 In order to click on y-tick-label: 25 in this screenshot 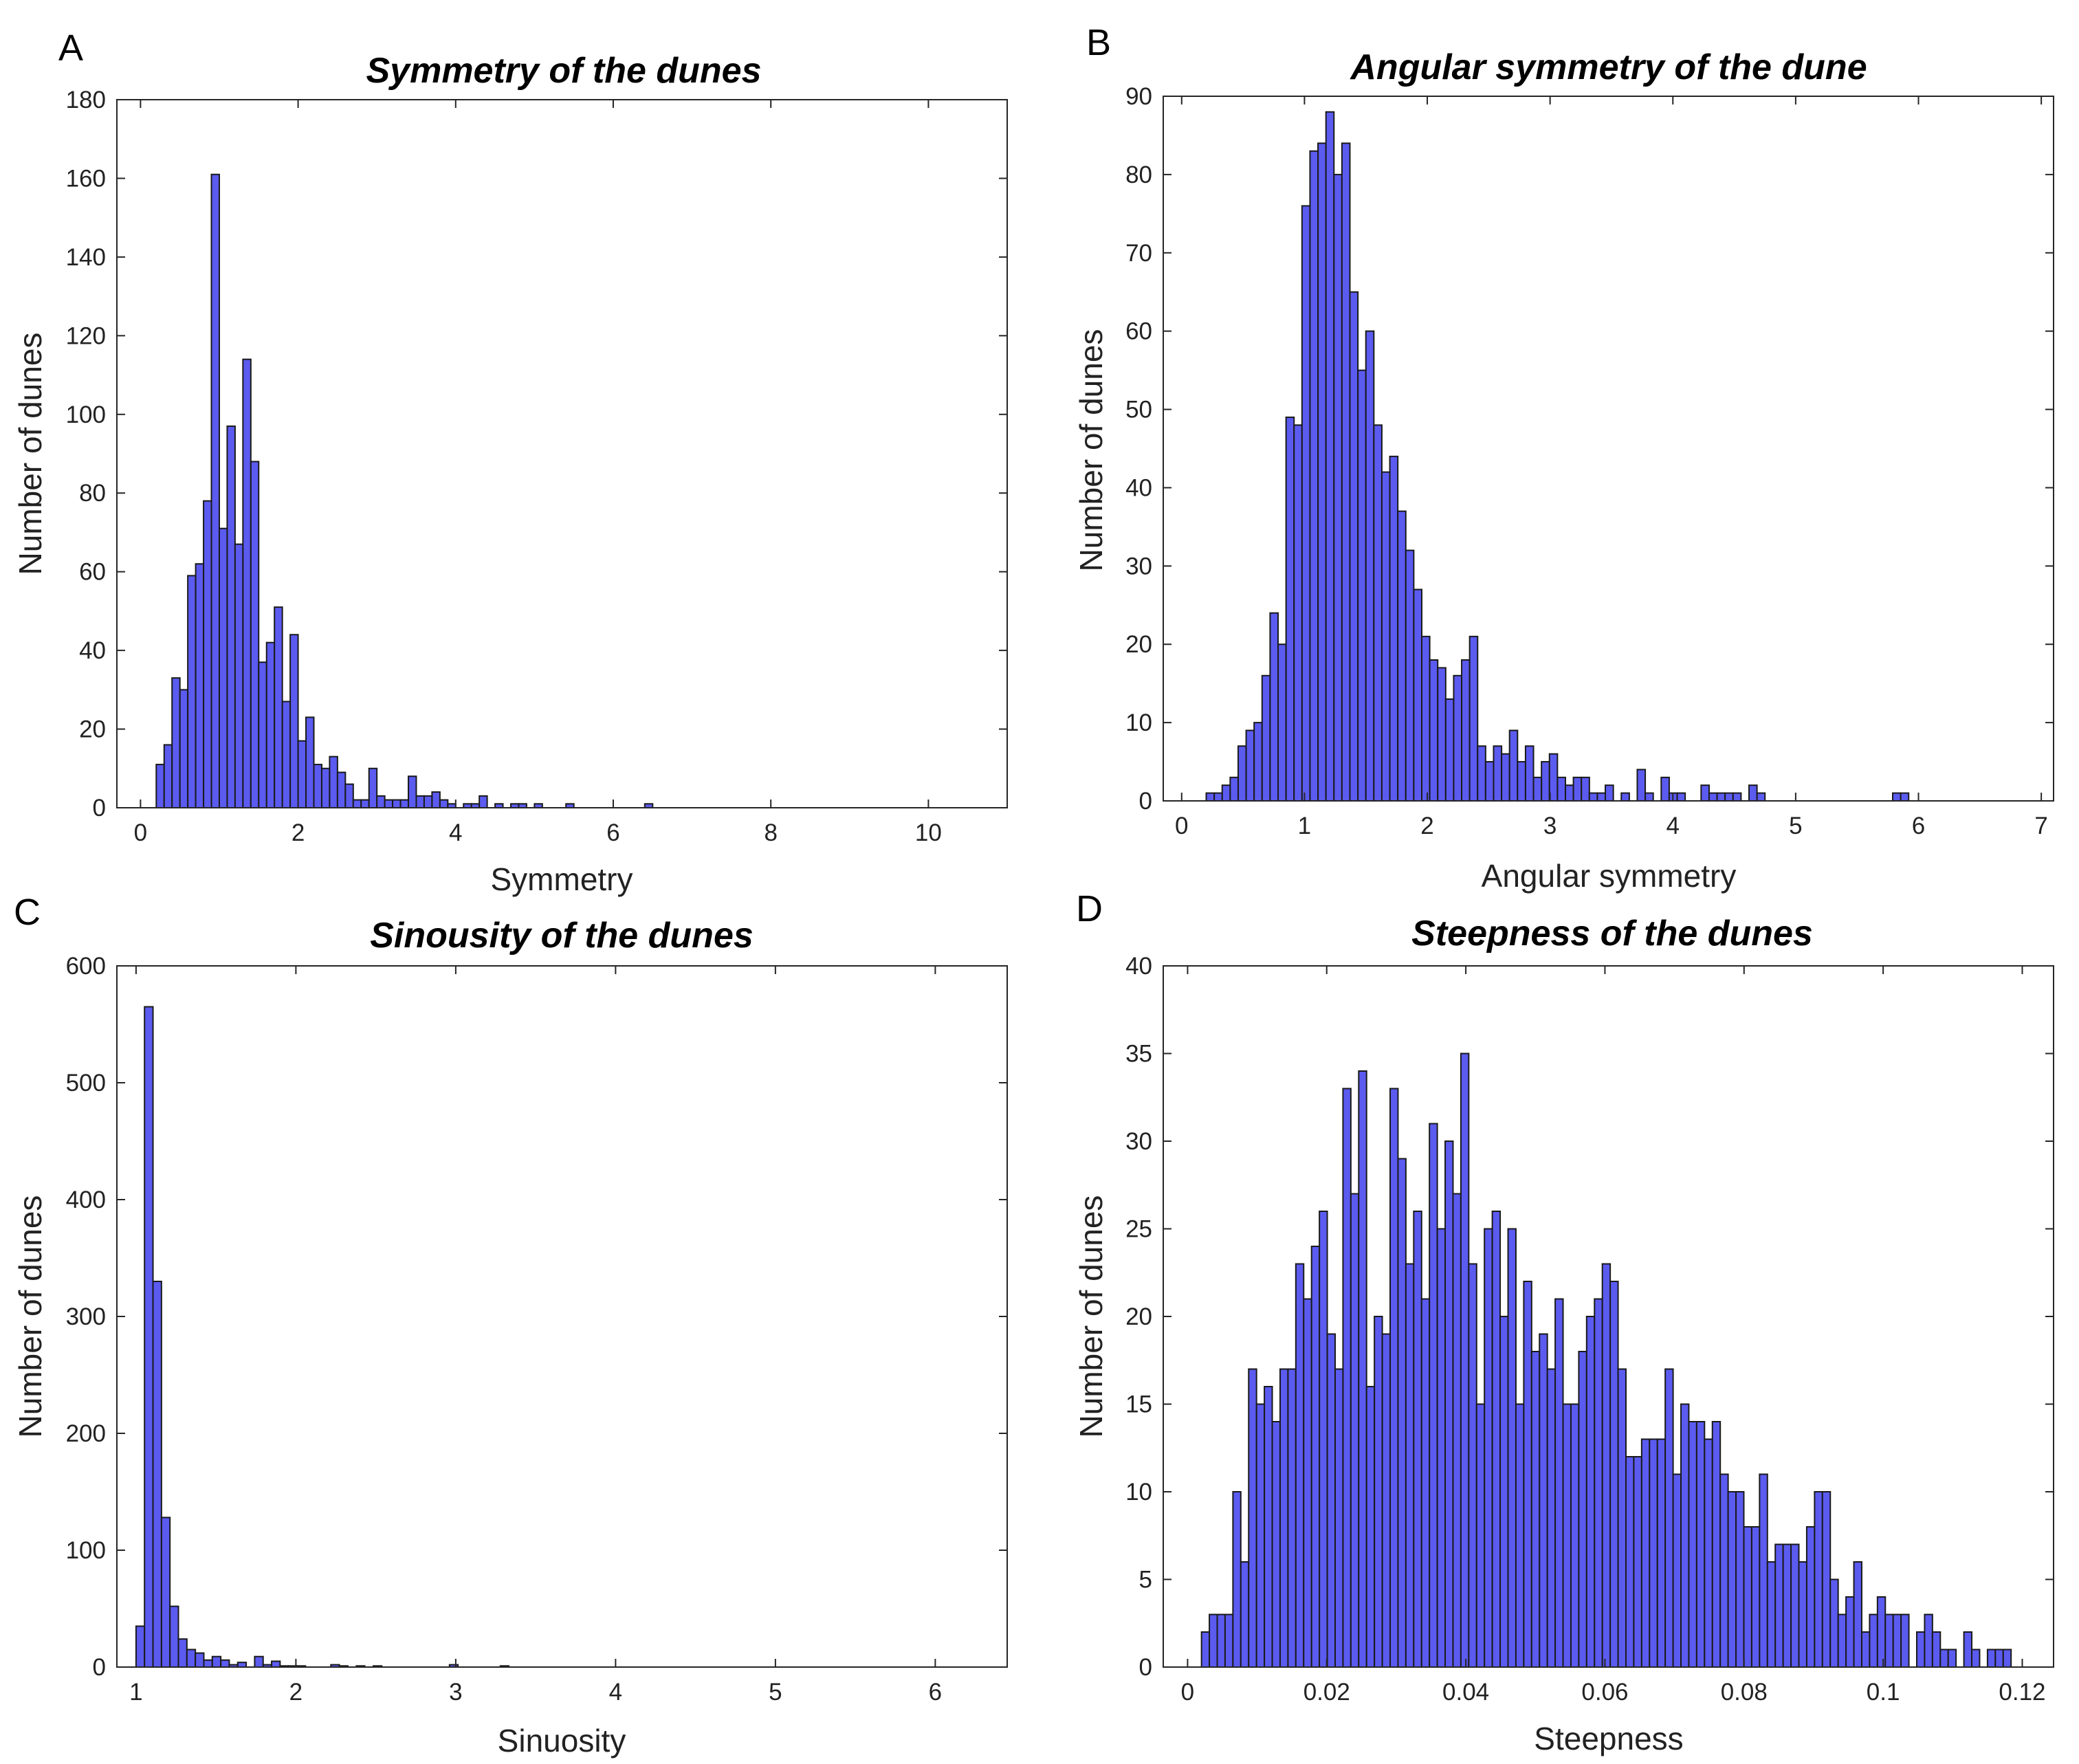, I will do `click(1138, 1230)`.